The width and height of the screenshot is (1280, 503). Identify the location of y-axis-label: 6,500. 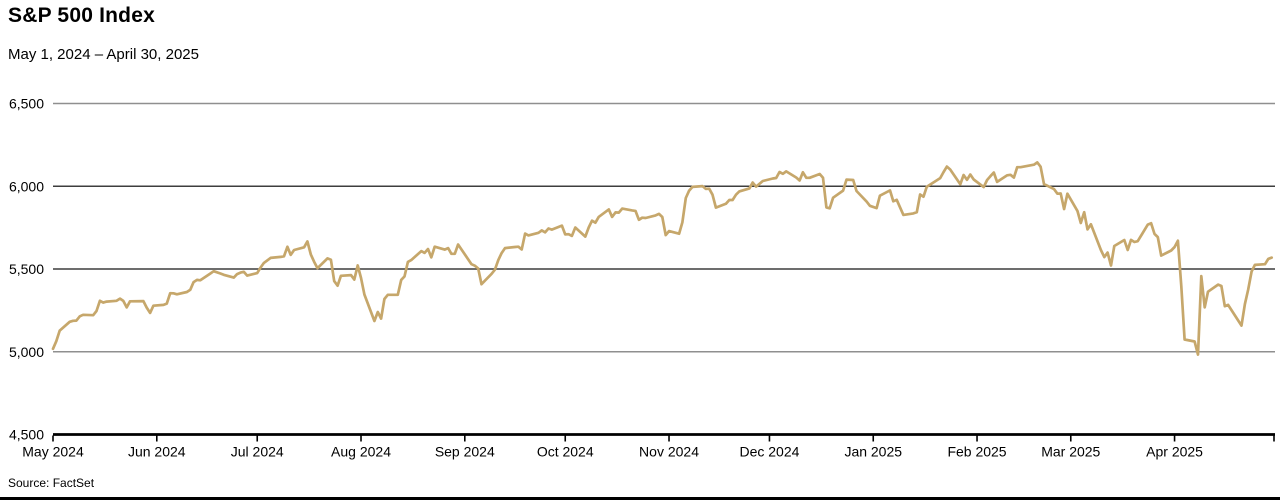
(26, 104).